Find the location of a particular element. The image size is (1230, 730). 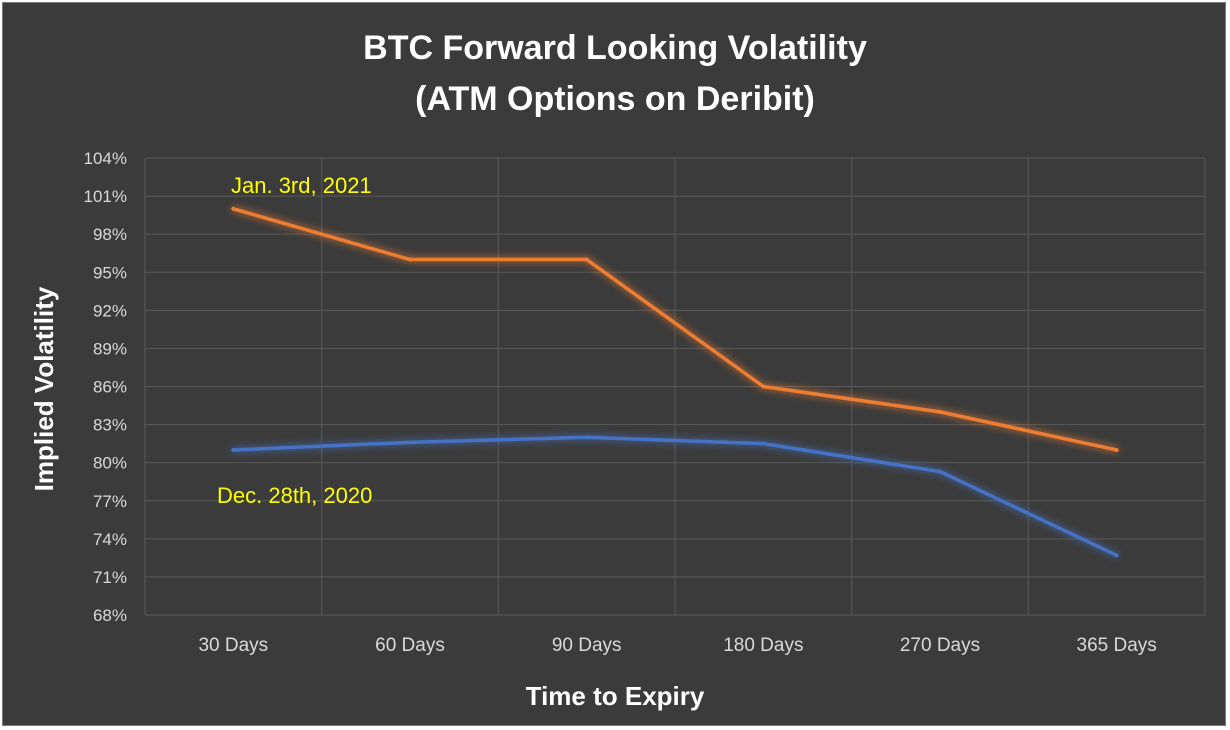

x-tick-label: 365 Days is located at coordinates (1117, 645).